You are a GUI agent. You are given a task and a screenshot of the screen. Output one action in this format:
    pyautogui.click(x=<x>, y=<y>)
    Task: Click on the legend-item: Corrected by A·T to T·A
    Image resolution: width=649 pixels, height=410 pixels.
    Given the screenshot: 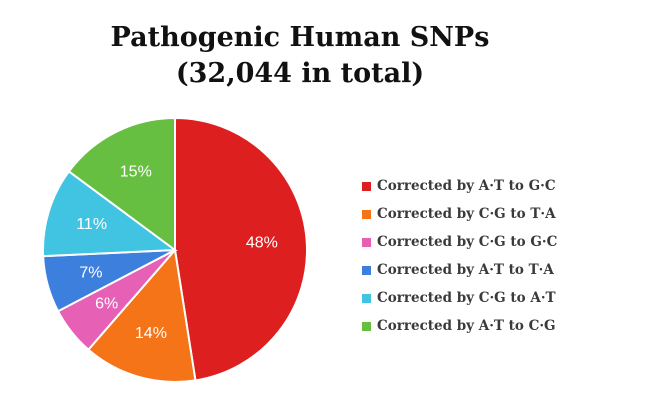 What is the action you would take?
    pyautogui.click(x=502, y=270)
    